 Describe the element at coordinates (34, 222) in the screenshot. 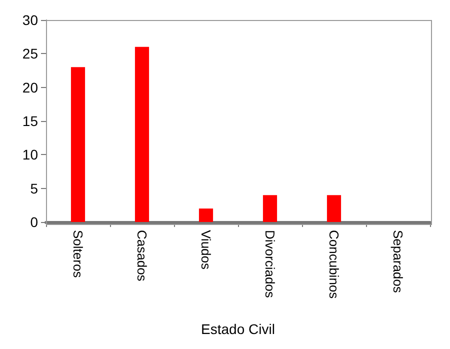

I see `y-tick-label: 0` at that location.